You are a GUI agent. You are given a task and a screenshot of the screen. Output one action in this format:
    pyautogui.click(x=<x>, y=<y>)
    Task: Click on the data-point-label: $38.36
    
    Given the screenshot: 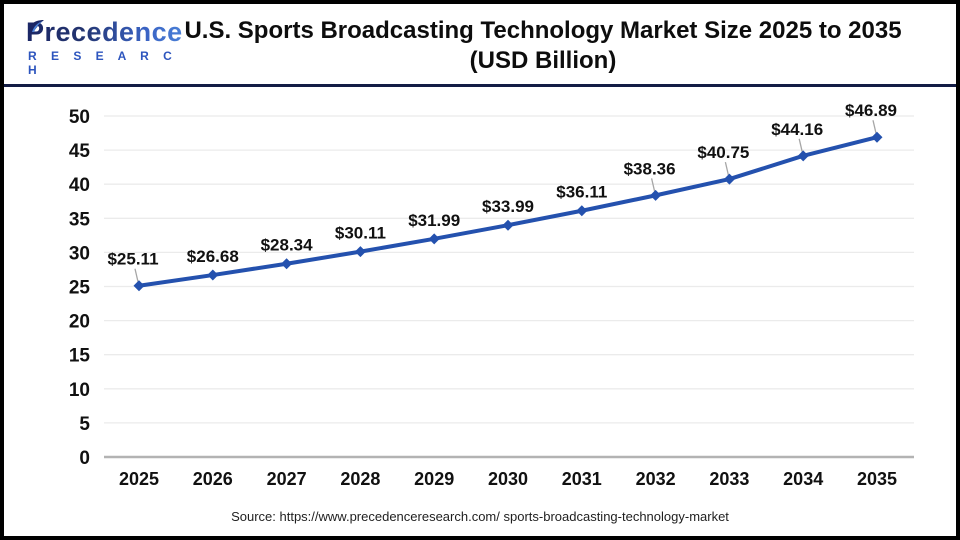 What is the action you would take?
    pyautogui.click(x=650, y=168)
    